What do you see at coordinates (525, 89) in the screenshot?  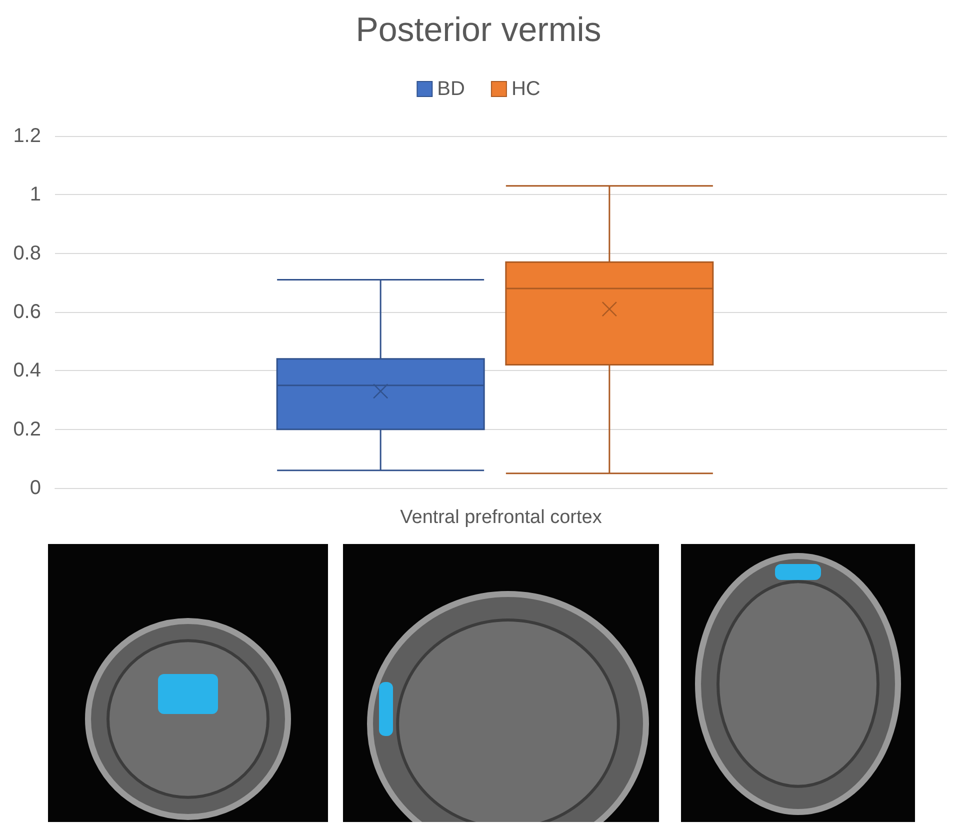 I see `legend-label: HC` at bounding box center [525, 89].